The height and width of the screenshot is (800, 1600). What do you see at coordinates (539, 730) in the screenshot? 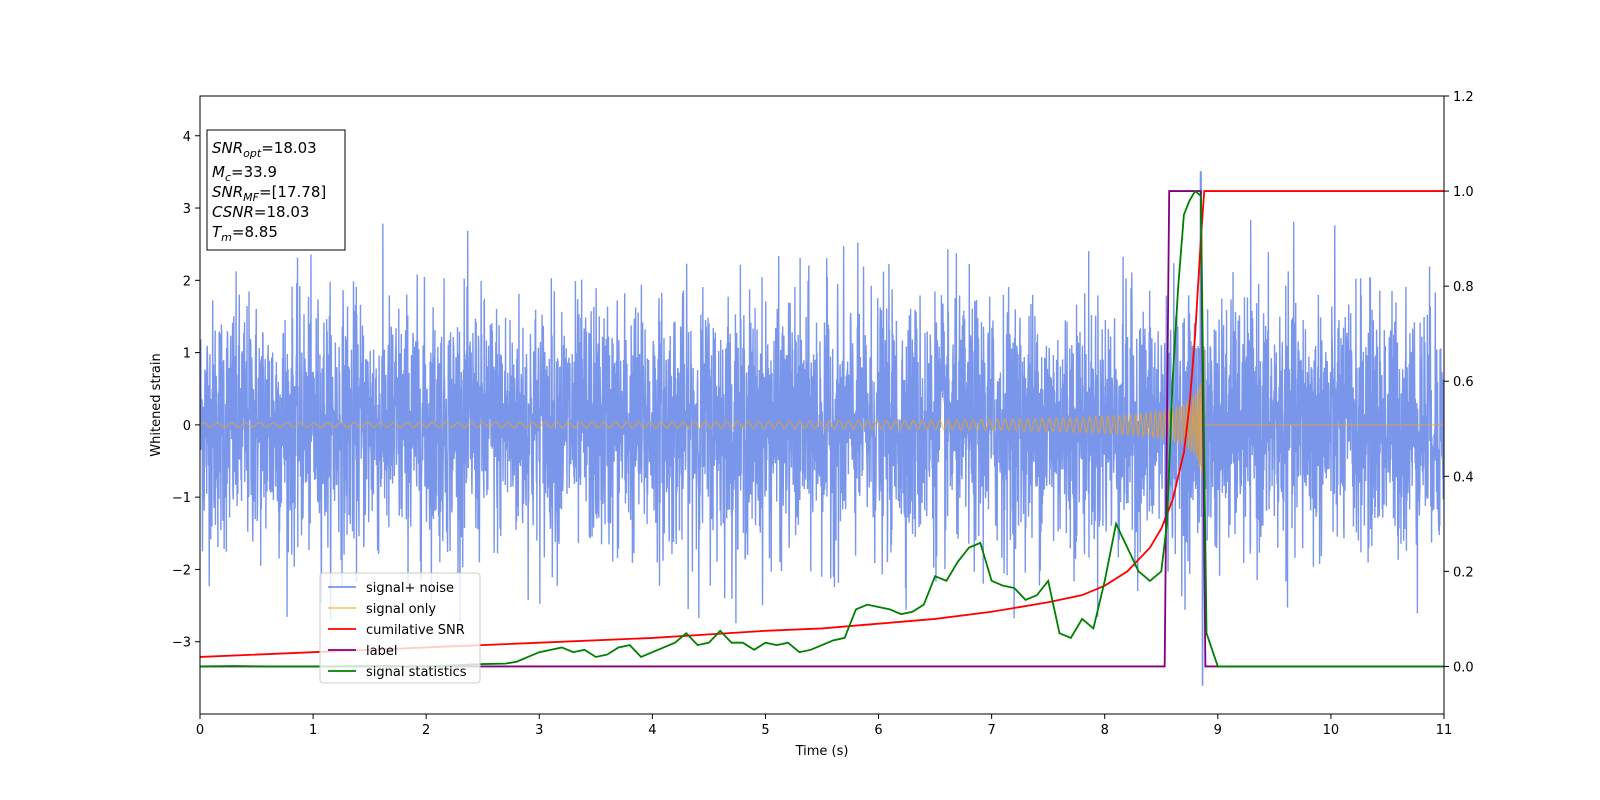
I see `x-tick-label: 3` at bounding box center [539, 730].